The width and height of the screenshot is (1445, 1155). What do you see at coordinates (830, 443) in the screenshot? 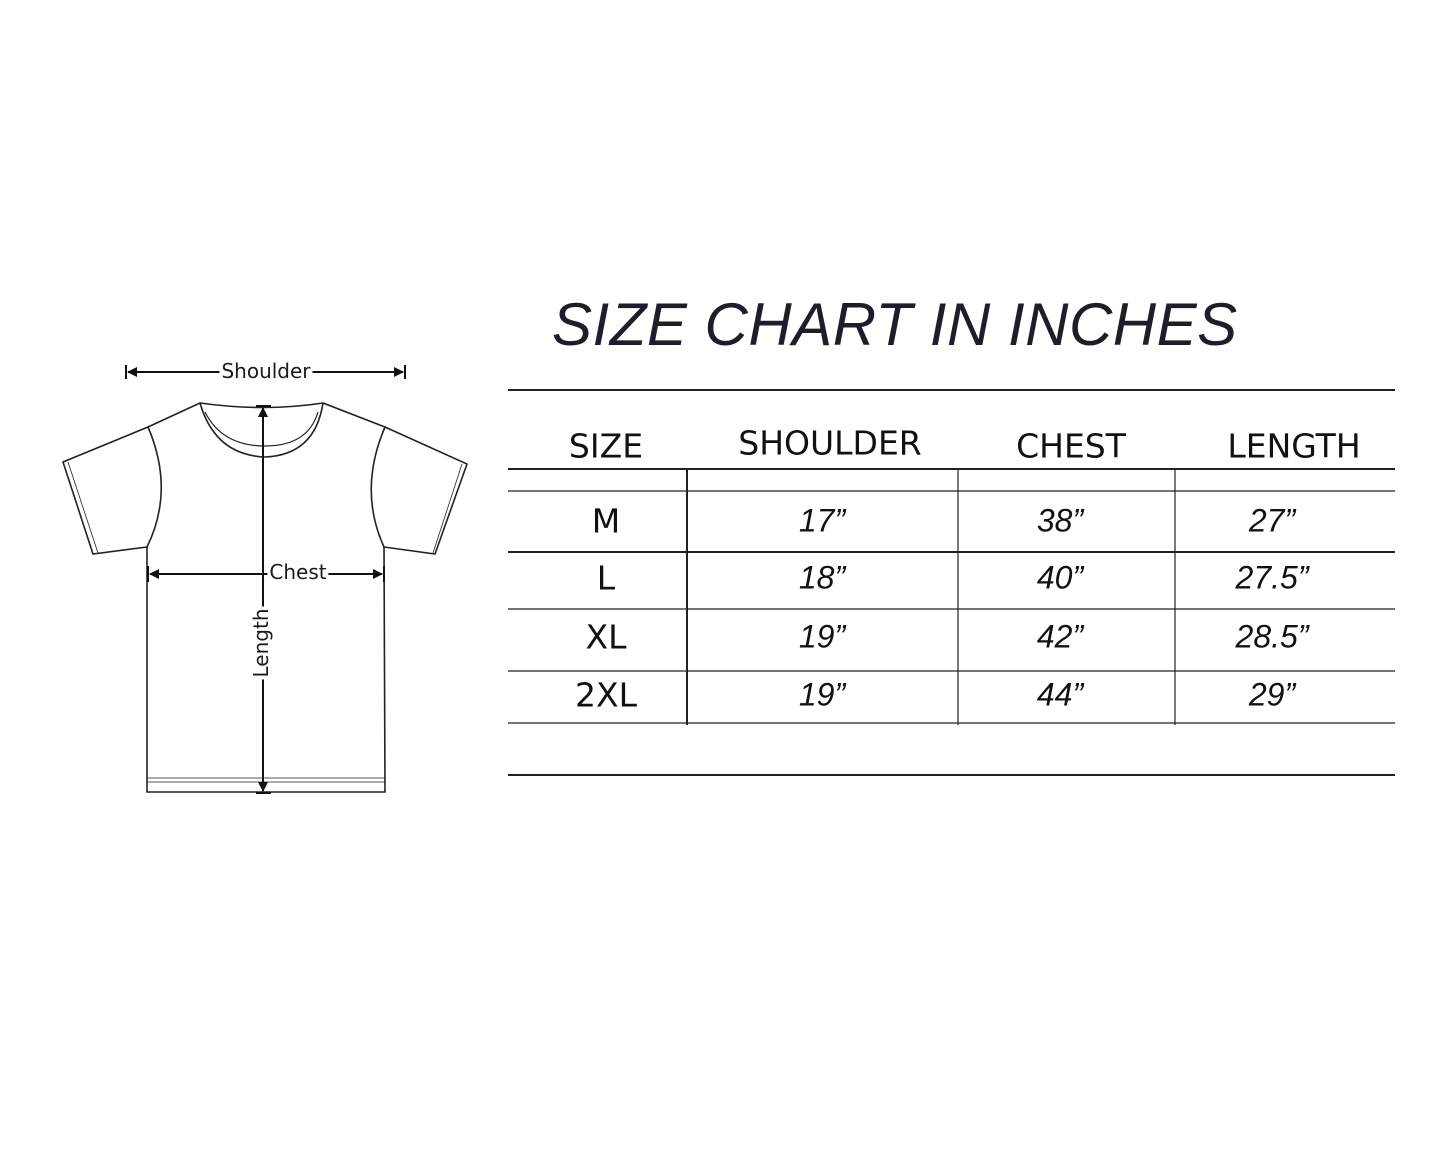
I see `header-shoulder: SHOULDER` at bounding box center [830, 443].